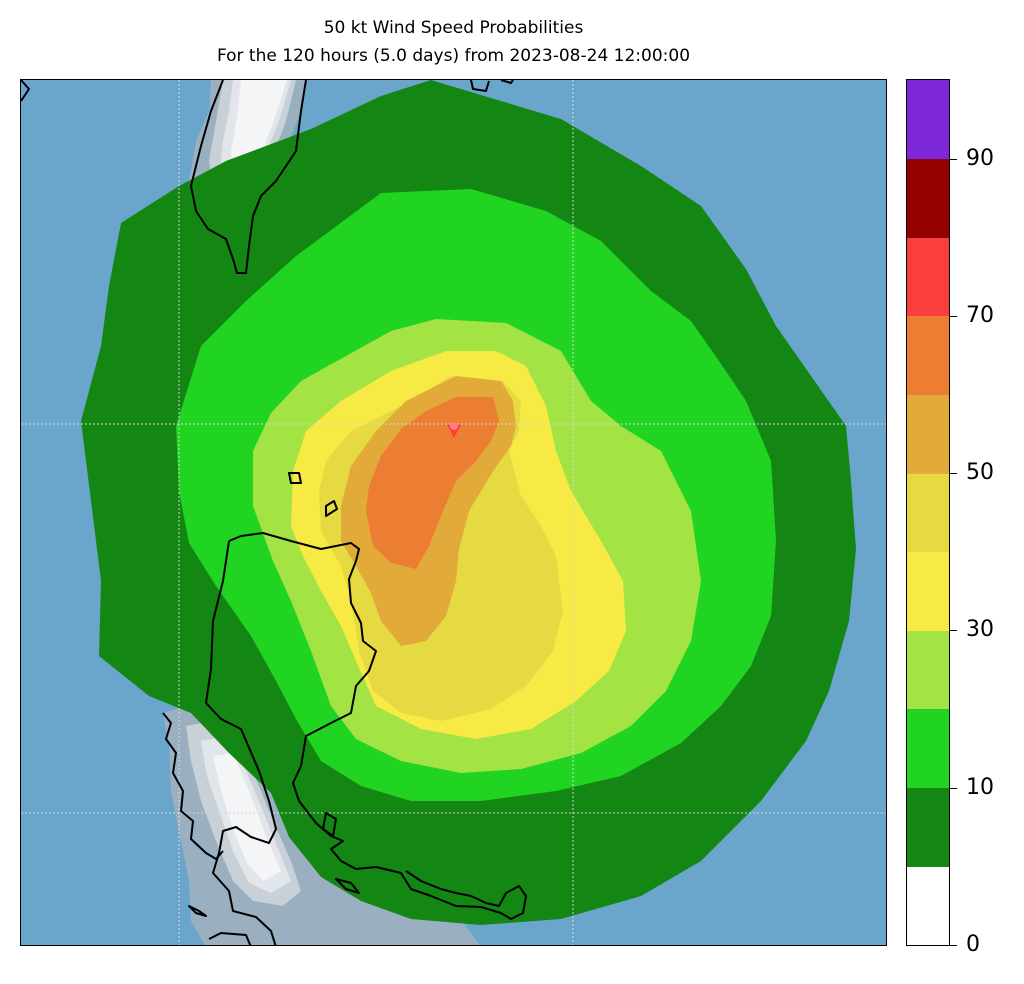 This screenshot has width=1024, height=984. Describe the element at coordinates (453, 28) in the screenshot. I see `chart-title: 50 kt Wind Speed Probabilities` at that location.